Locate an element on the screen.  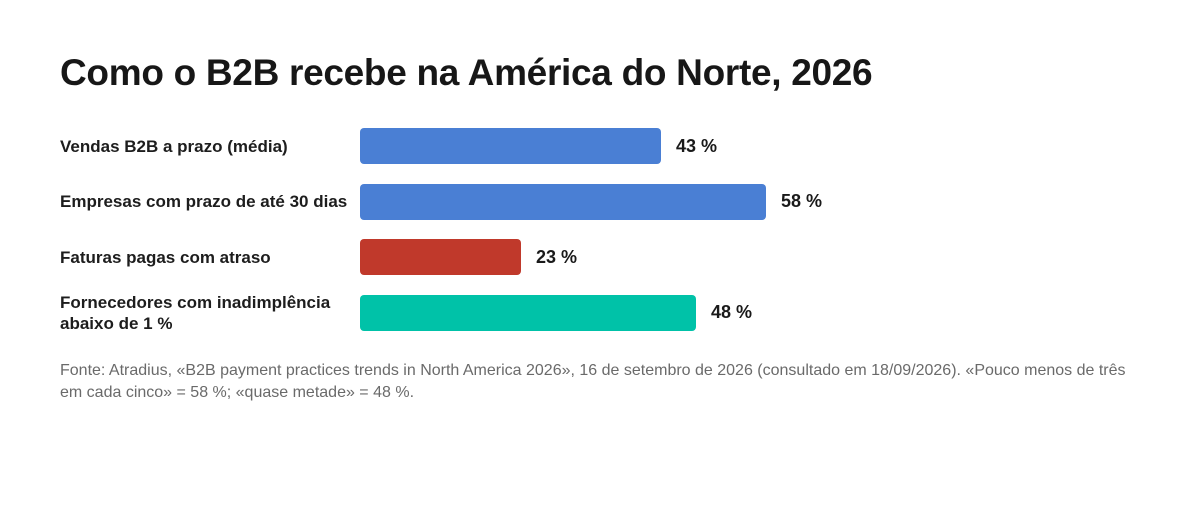
value-label: 43 % is located at coordinates (697, 145).